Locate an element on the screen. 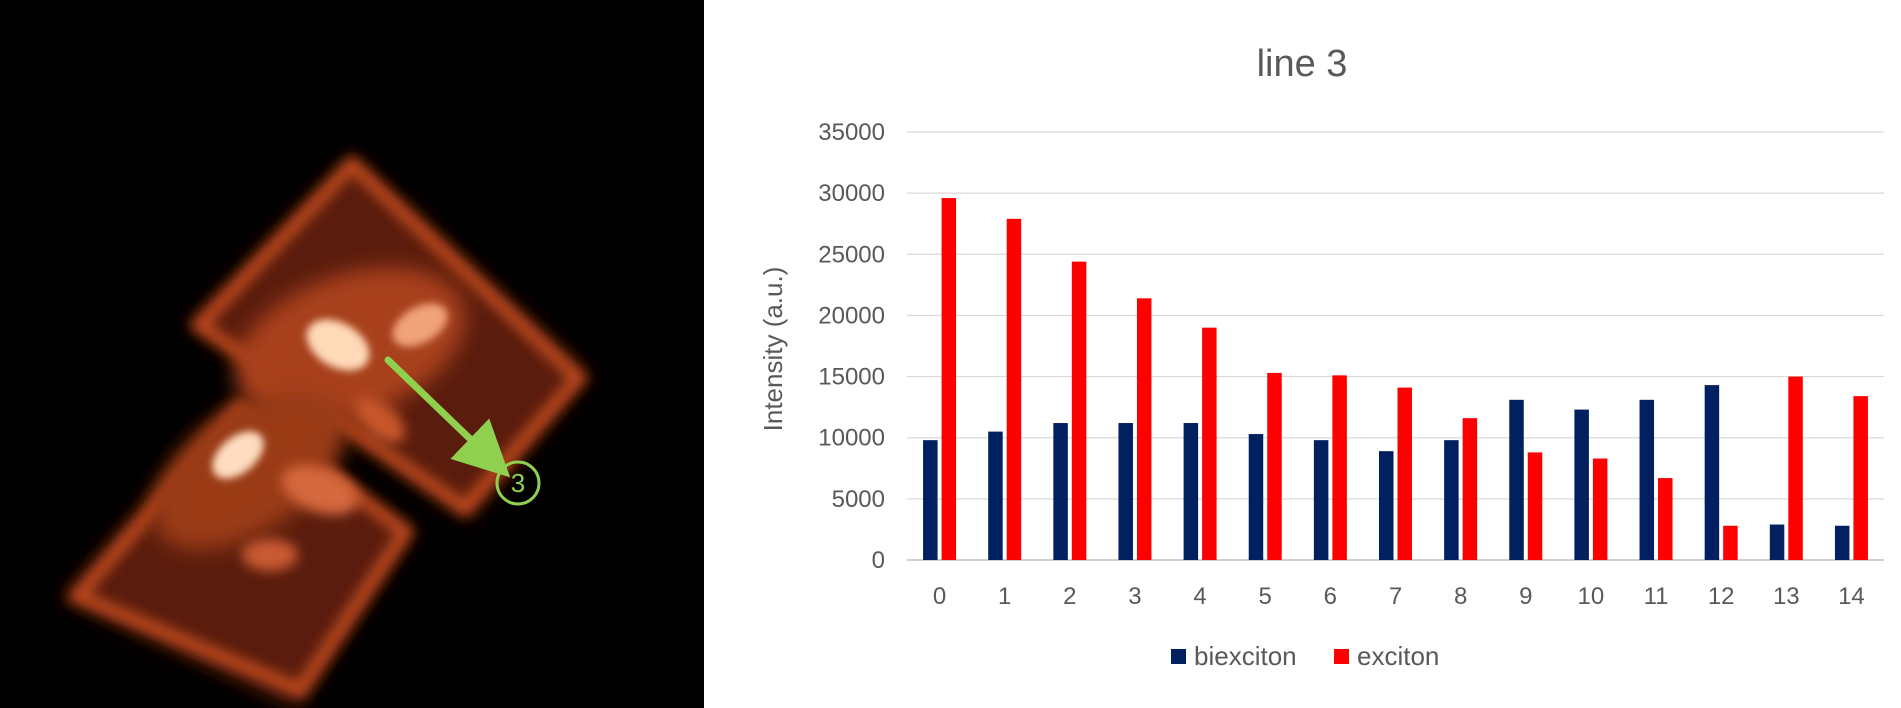 The height and width of the screenshot is (708, 1901). x-tick-label: 6 is located at coordinates (1330, 596).